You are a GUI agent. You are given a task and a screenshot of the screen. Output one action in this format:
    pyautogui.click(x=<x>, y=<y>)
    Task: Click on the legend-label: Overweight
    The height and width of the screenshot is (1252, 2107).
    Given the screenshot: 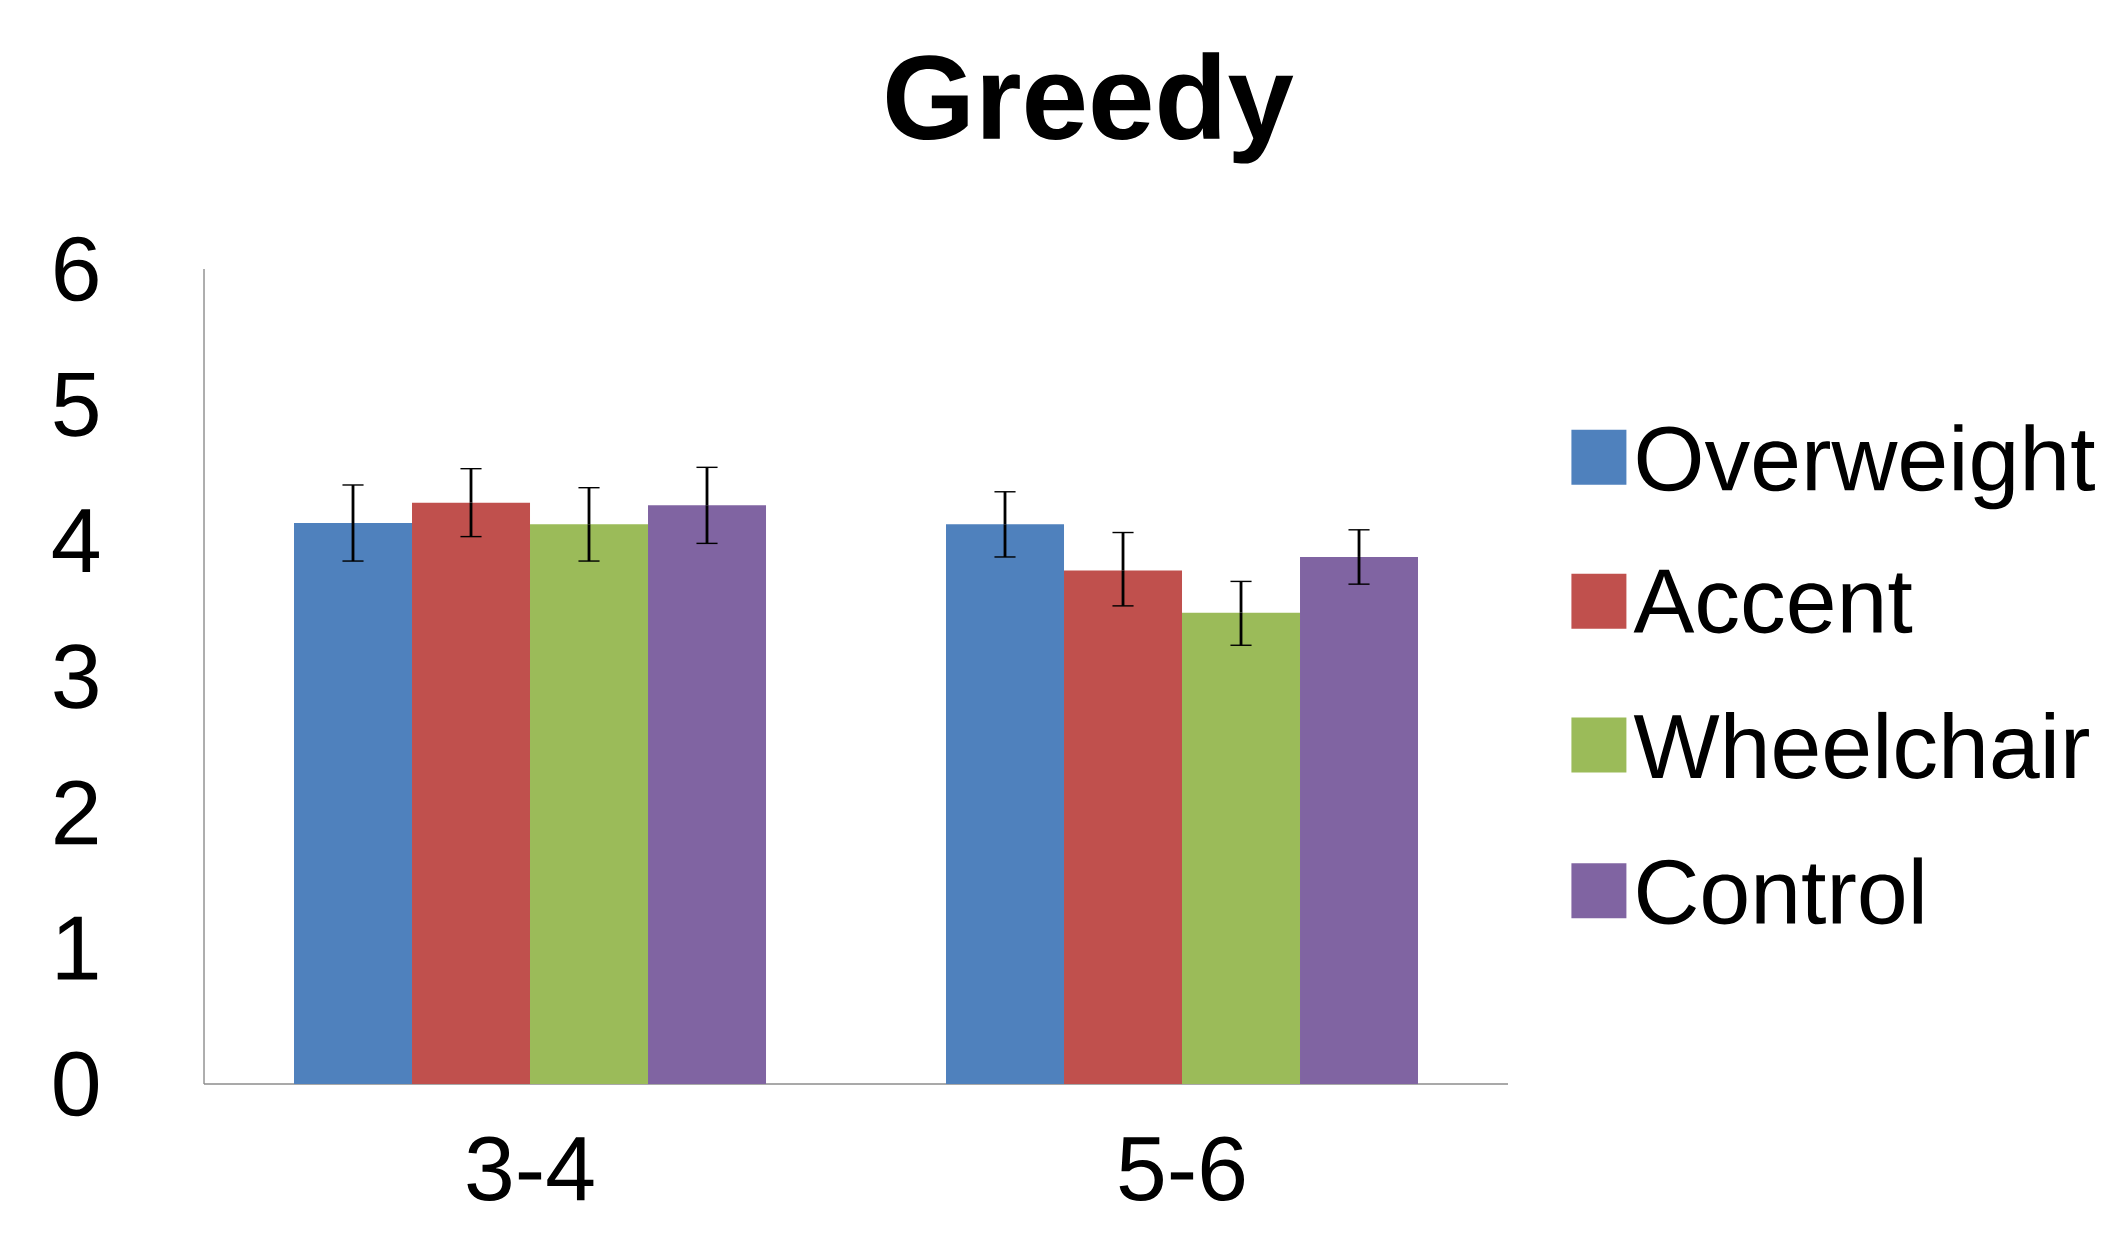 What is the action you would take?
    pyautogui.click(x=1866, y=467)
    